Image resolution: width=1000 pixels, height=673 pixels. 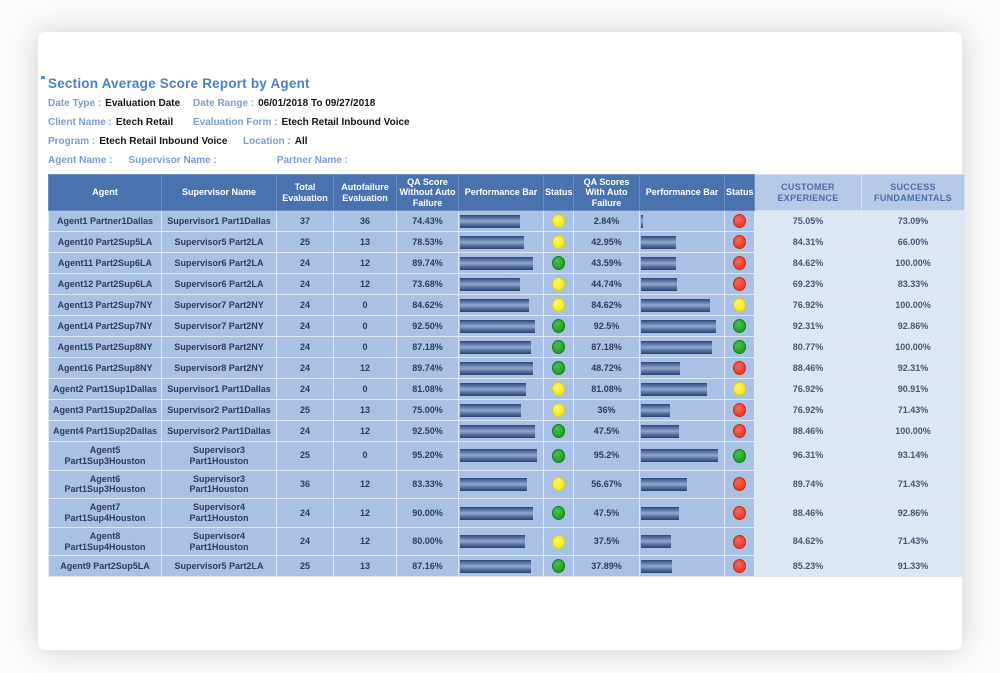 I want to click on supervisor-cell: Supervisor8 Part2NY, so click(x=219, y=347).